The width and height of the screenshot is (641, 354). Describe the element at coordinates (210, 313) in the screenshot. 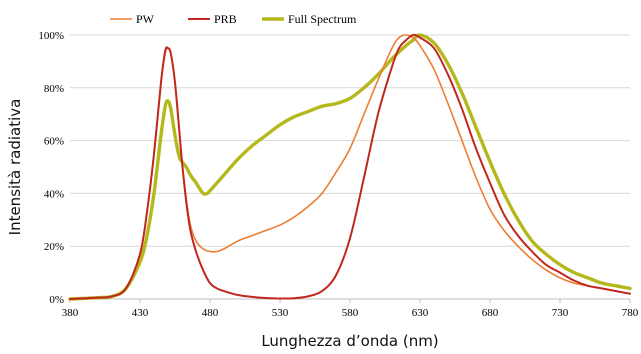

I see `x-tick-label: 480` at that location.